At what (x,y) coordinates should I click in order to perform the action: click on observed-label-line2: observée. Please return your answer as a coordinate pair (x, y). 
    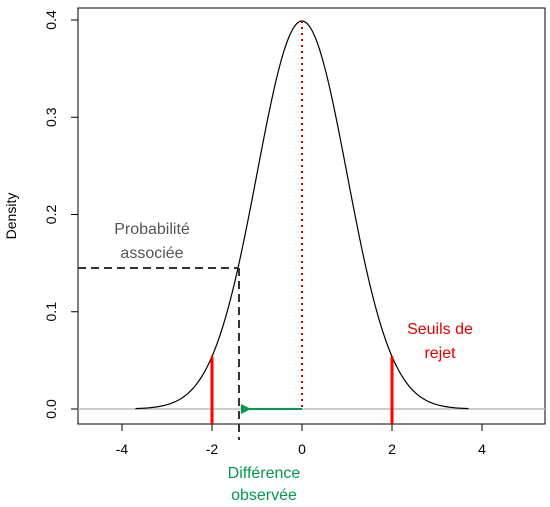
    Looking at the image, I should click on (264, 495).